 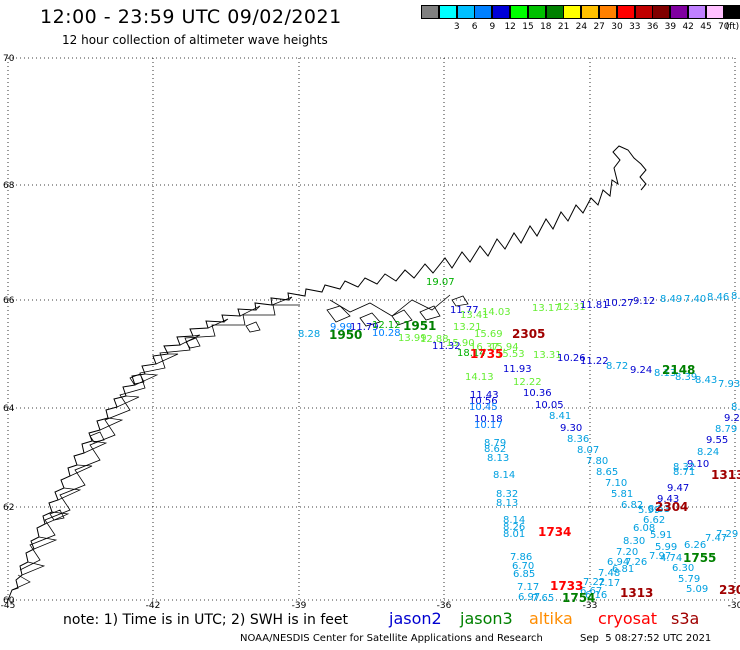 I want to click on wave-height-reading: 5.81, so click(x=622, y=494).